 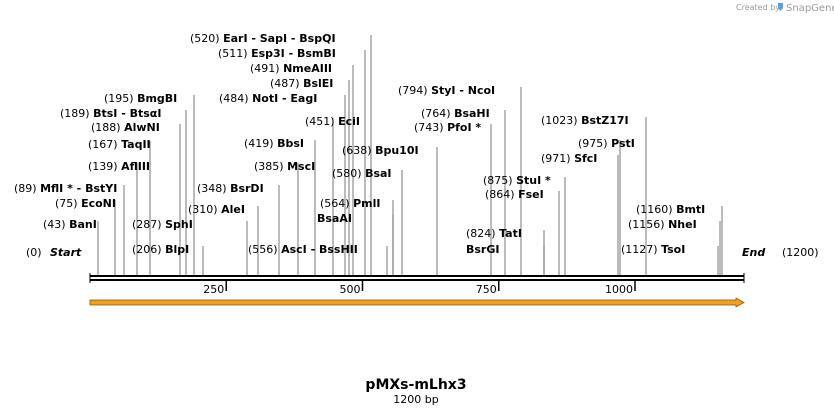 I want to click on site-label: (564) PmlI, so click(x=350, y=203).